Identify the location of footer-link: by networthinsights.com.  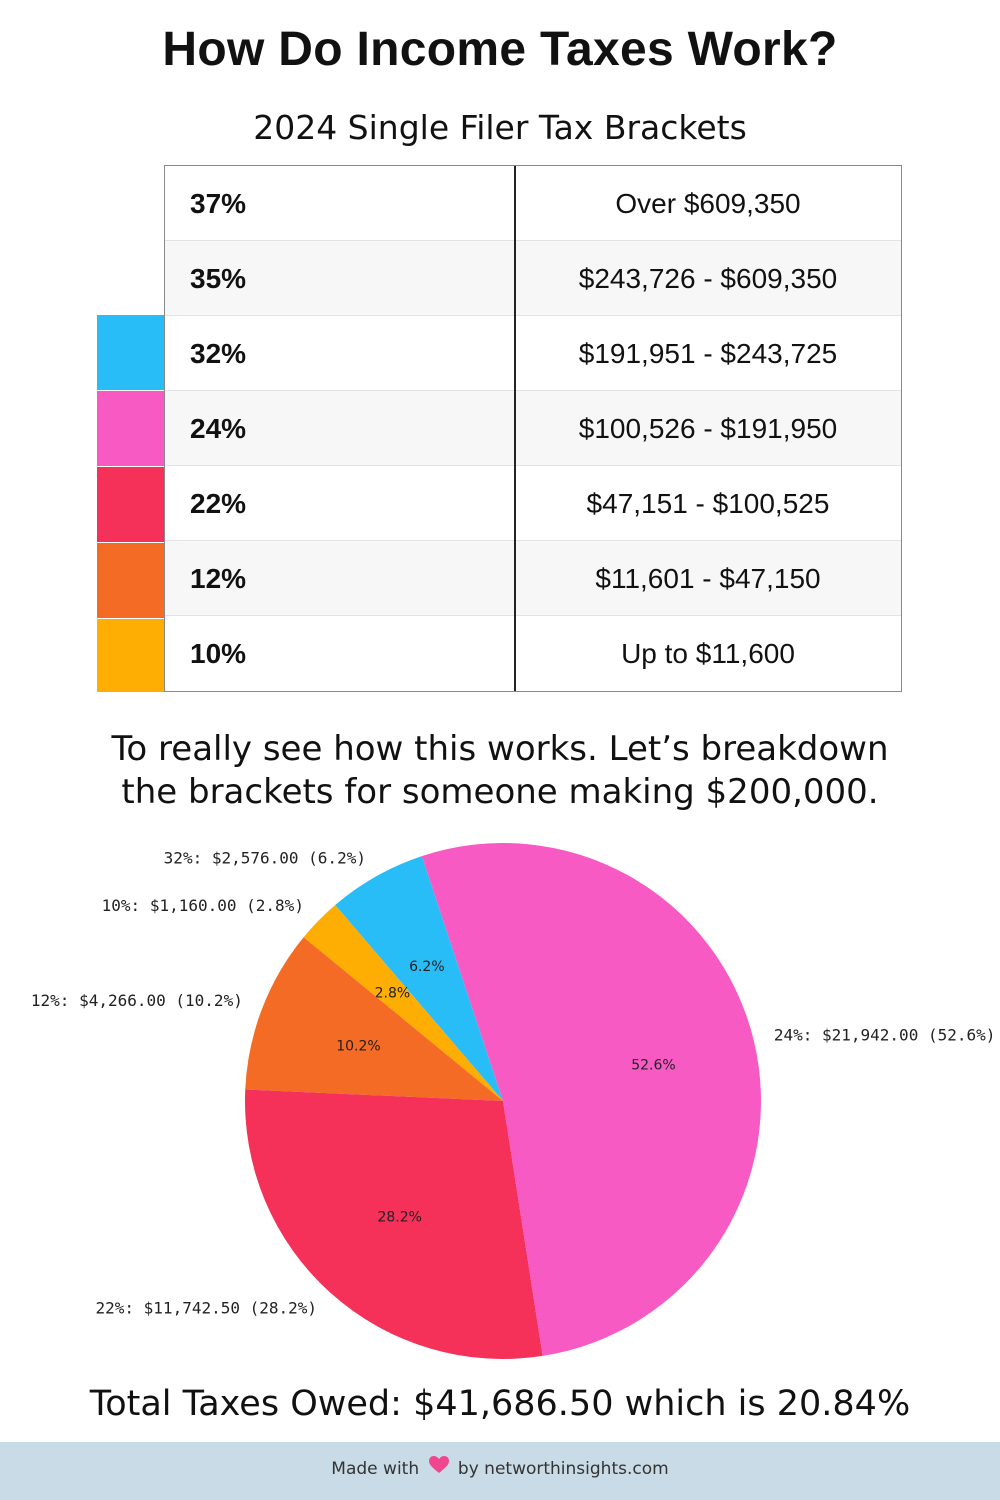
(563, 1469).